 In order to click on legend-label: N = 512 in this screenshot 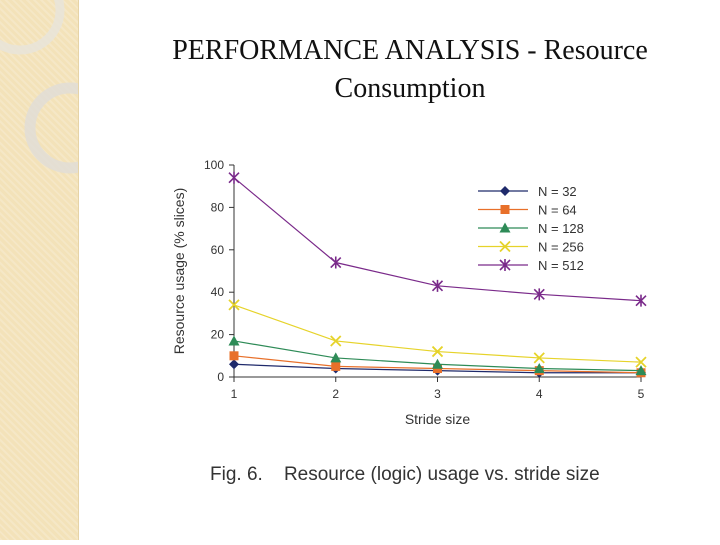, I will do `click(561, 265)`.